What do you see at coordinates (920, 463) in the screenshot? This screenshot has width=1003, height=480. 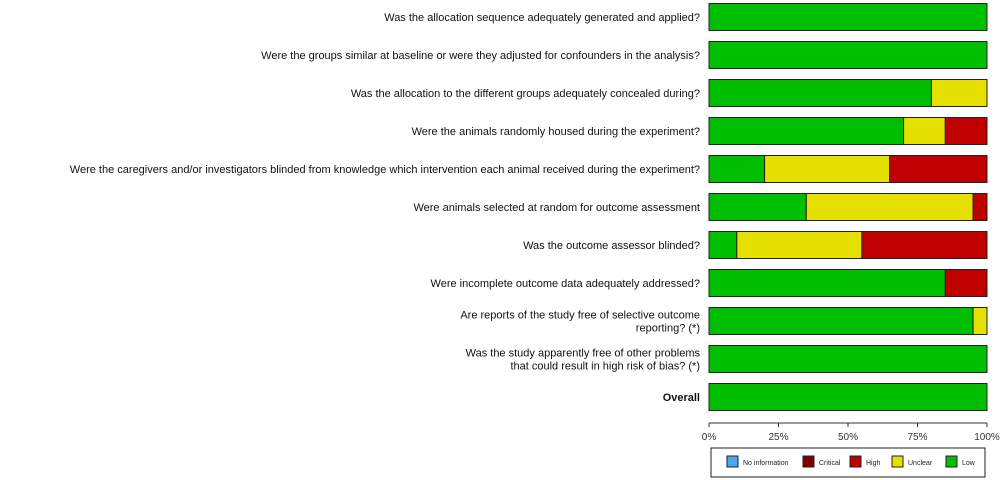 I see `legend-label: Unclear` at bounding box center [920, 463].